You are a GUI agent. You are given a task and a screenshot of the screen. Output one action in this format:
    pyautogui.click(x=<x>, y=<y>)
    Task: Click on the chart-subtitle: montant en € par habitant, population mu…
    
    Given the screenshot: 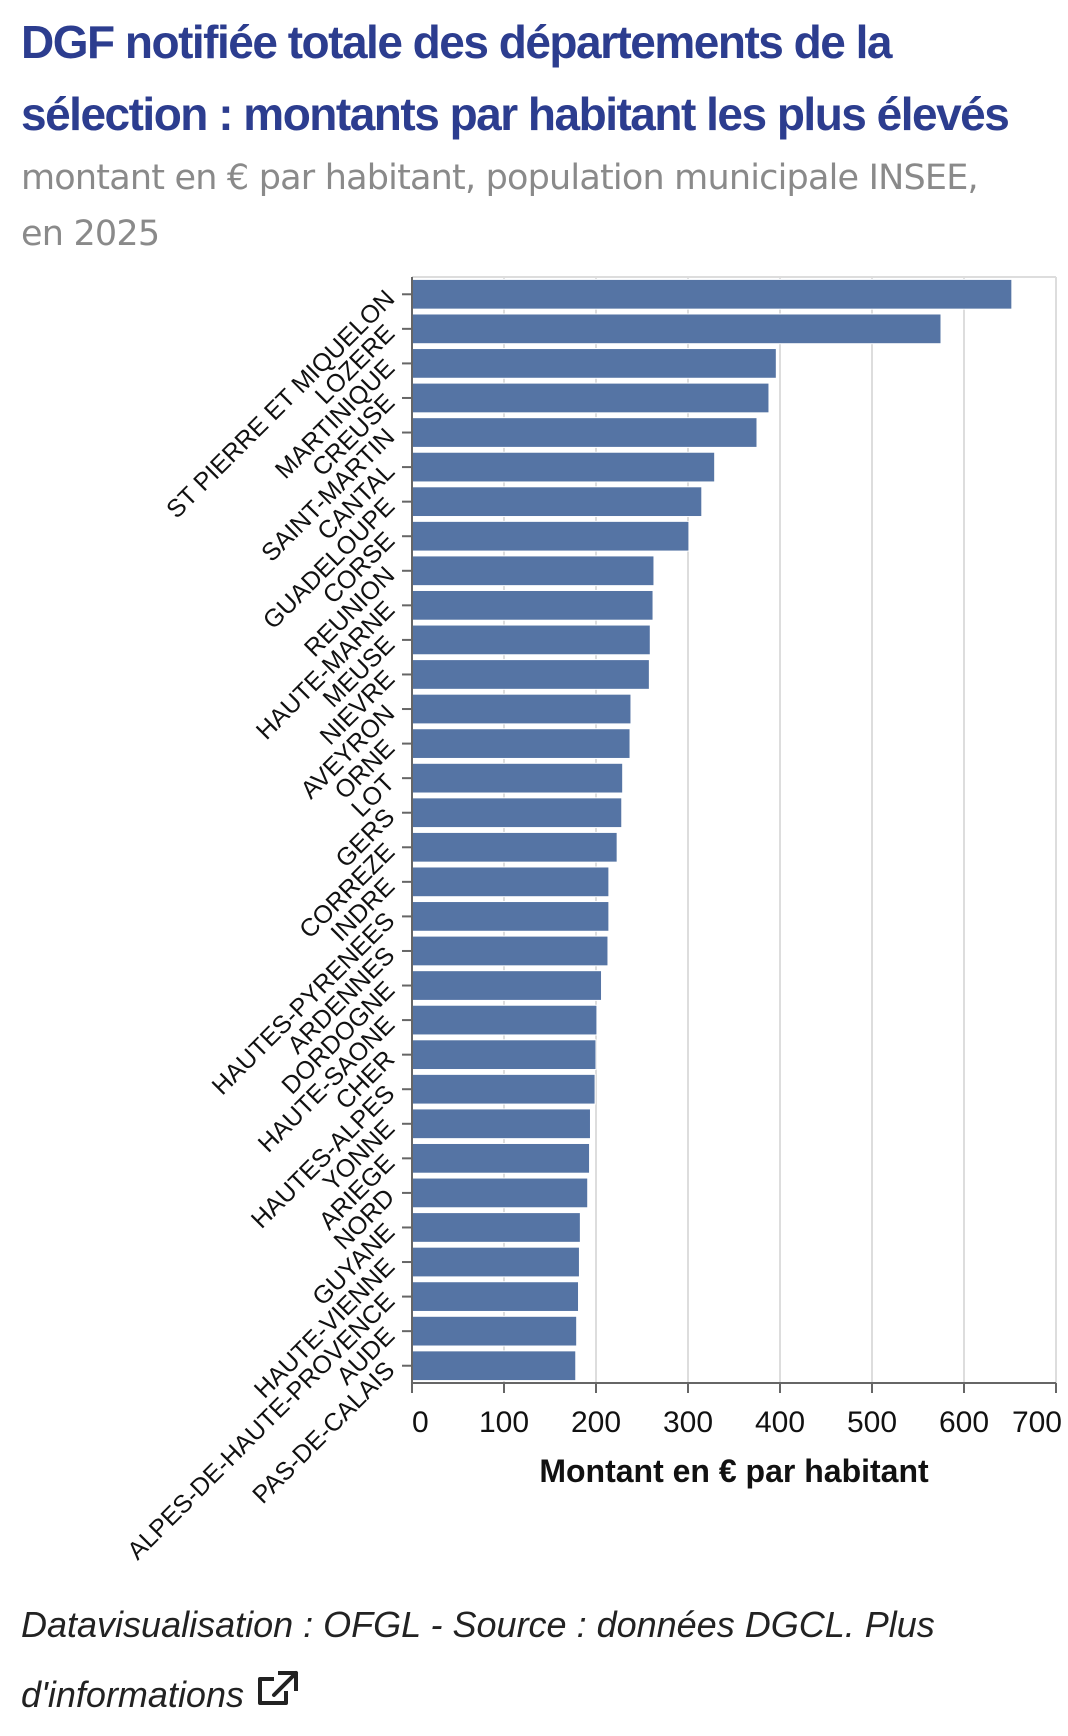 What is the action you would take?
    pyautogui.click(x=500, y=206)
    